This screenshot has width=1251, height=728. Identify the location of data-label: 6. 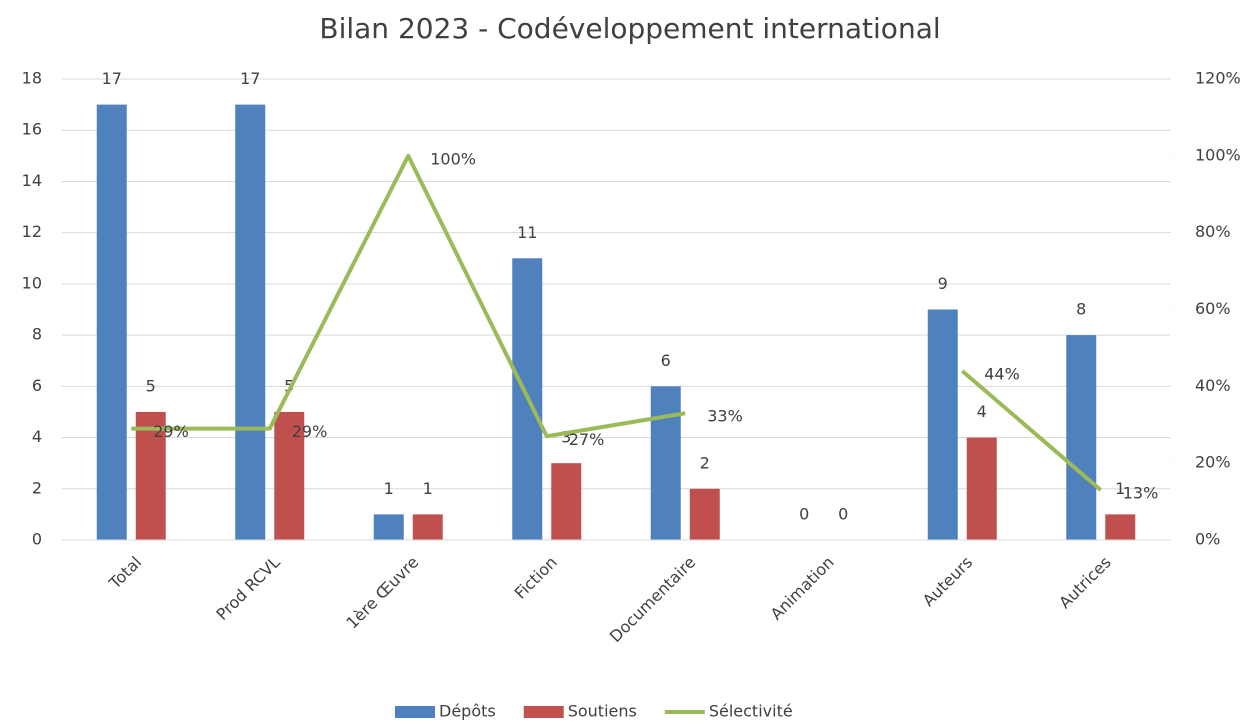
(666, 360).